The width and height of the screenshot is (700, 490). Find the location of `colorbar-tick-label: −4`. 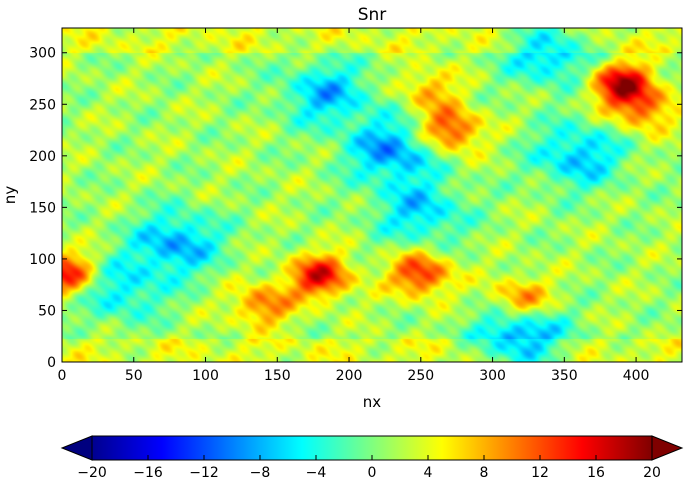

colorbar-tick-label: −4 is located at coordinates (316, 473).